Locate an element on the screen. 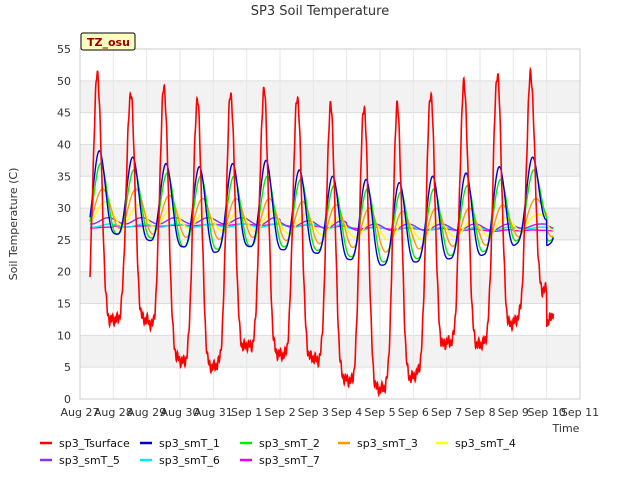  y-tick-label: 20 is located at coordinates (64, 272).